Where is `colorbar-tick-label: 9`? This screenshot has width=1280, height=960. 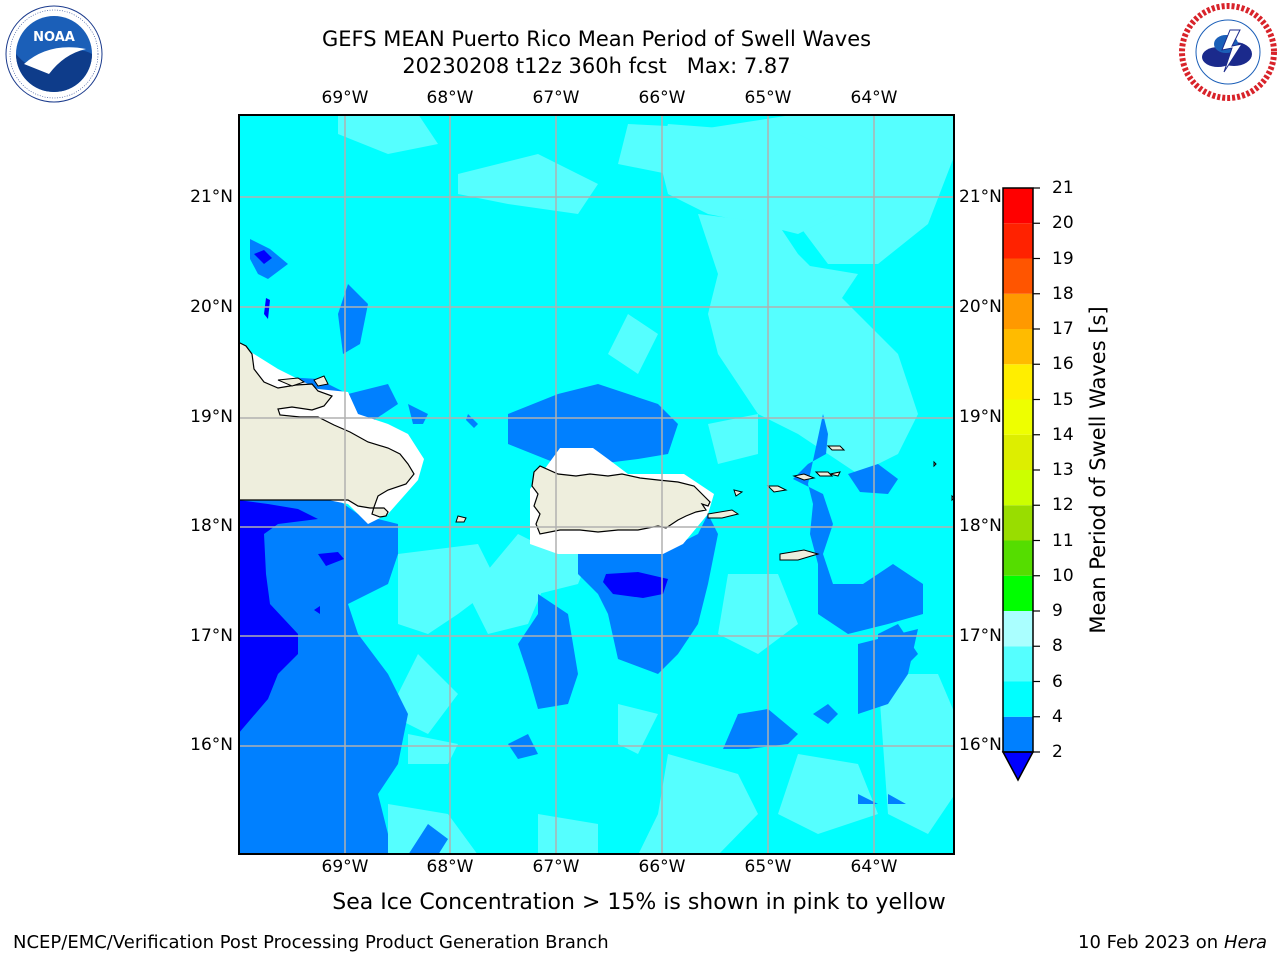 colorbar-tick-label: 9 is located at coordinates (1057, 611).